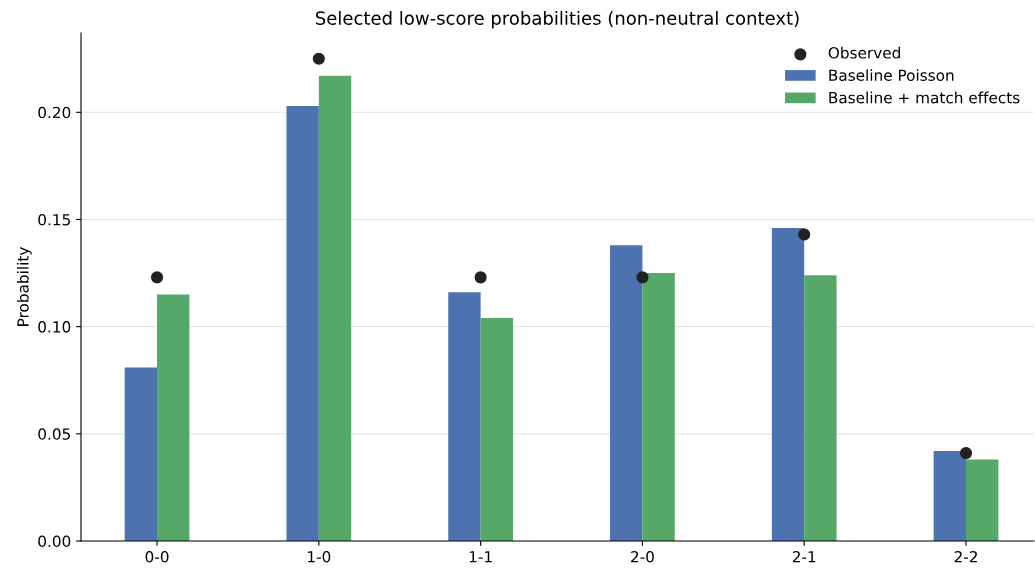 The width and height of the screenshot is (1035, 569). I want to click on y-tick-label: 0.15, so click(54, 219).